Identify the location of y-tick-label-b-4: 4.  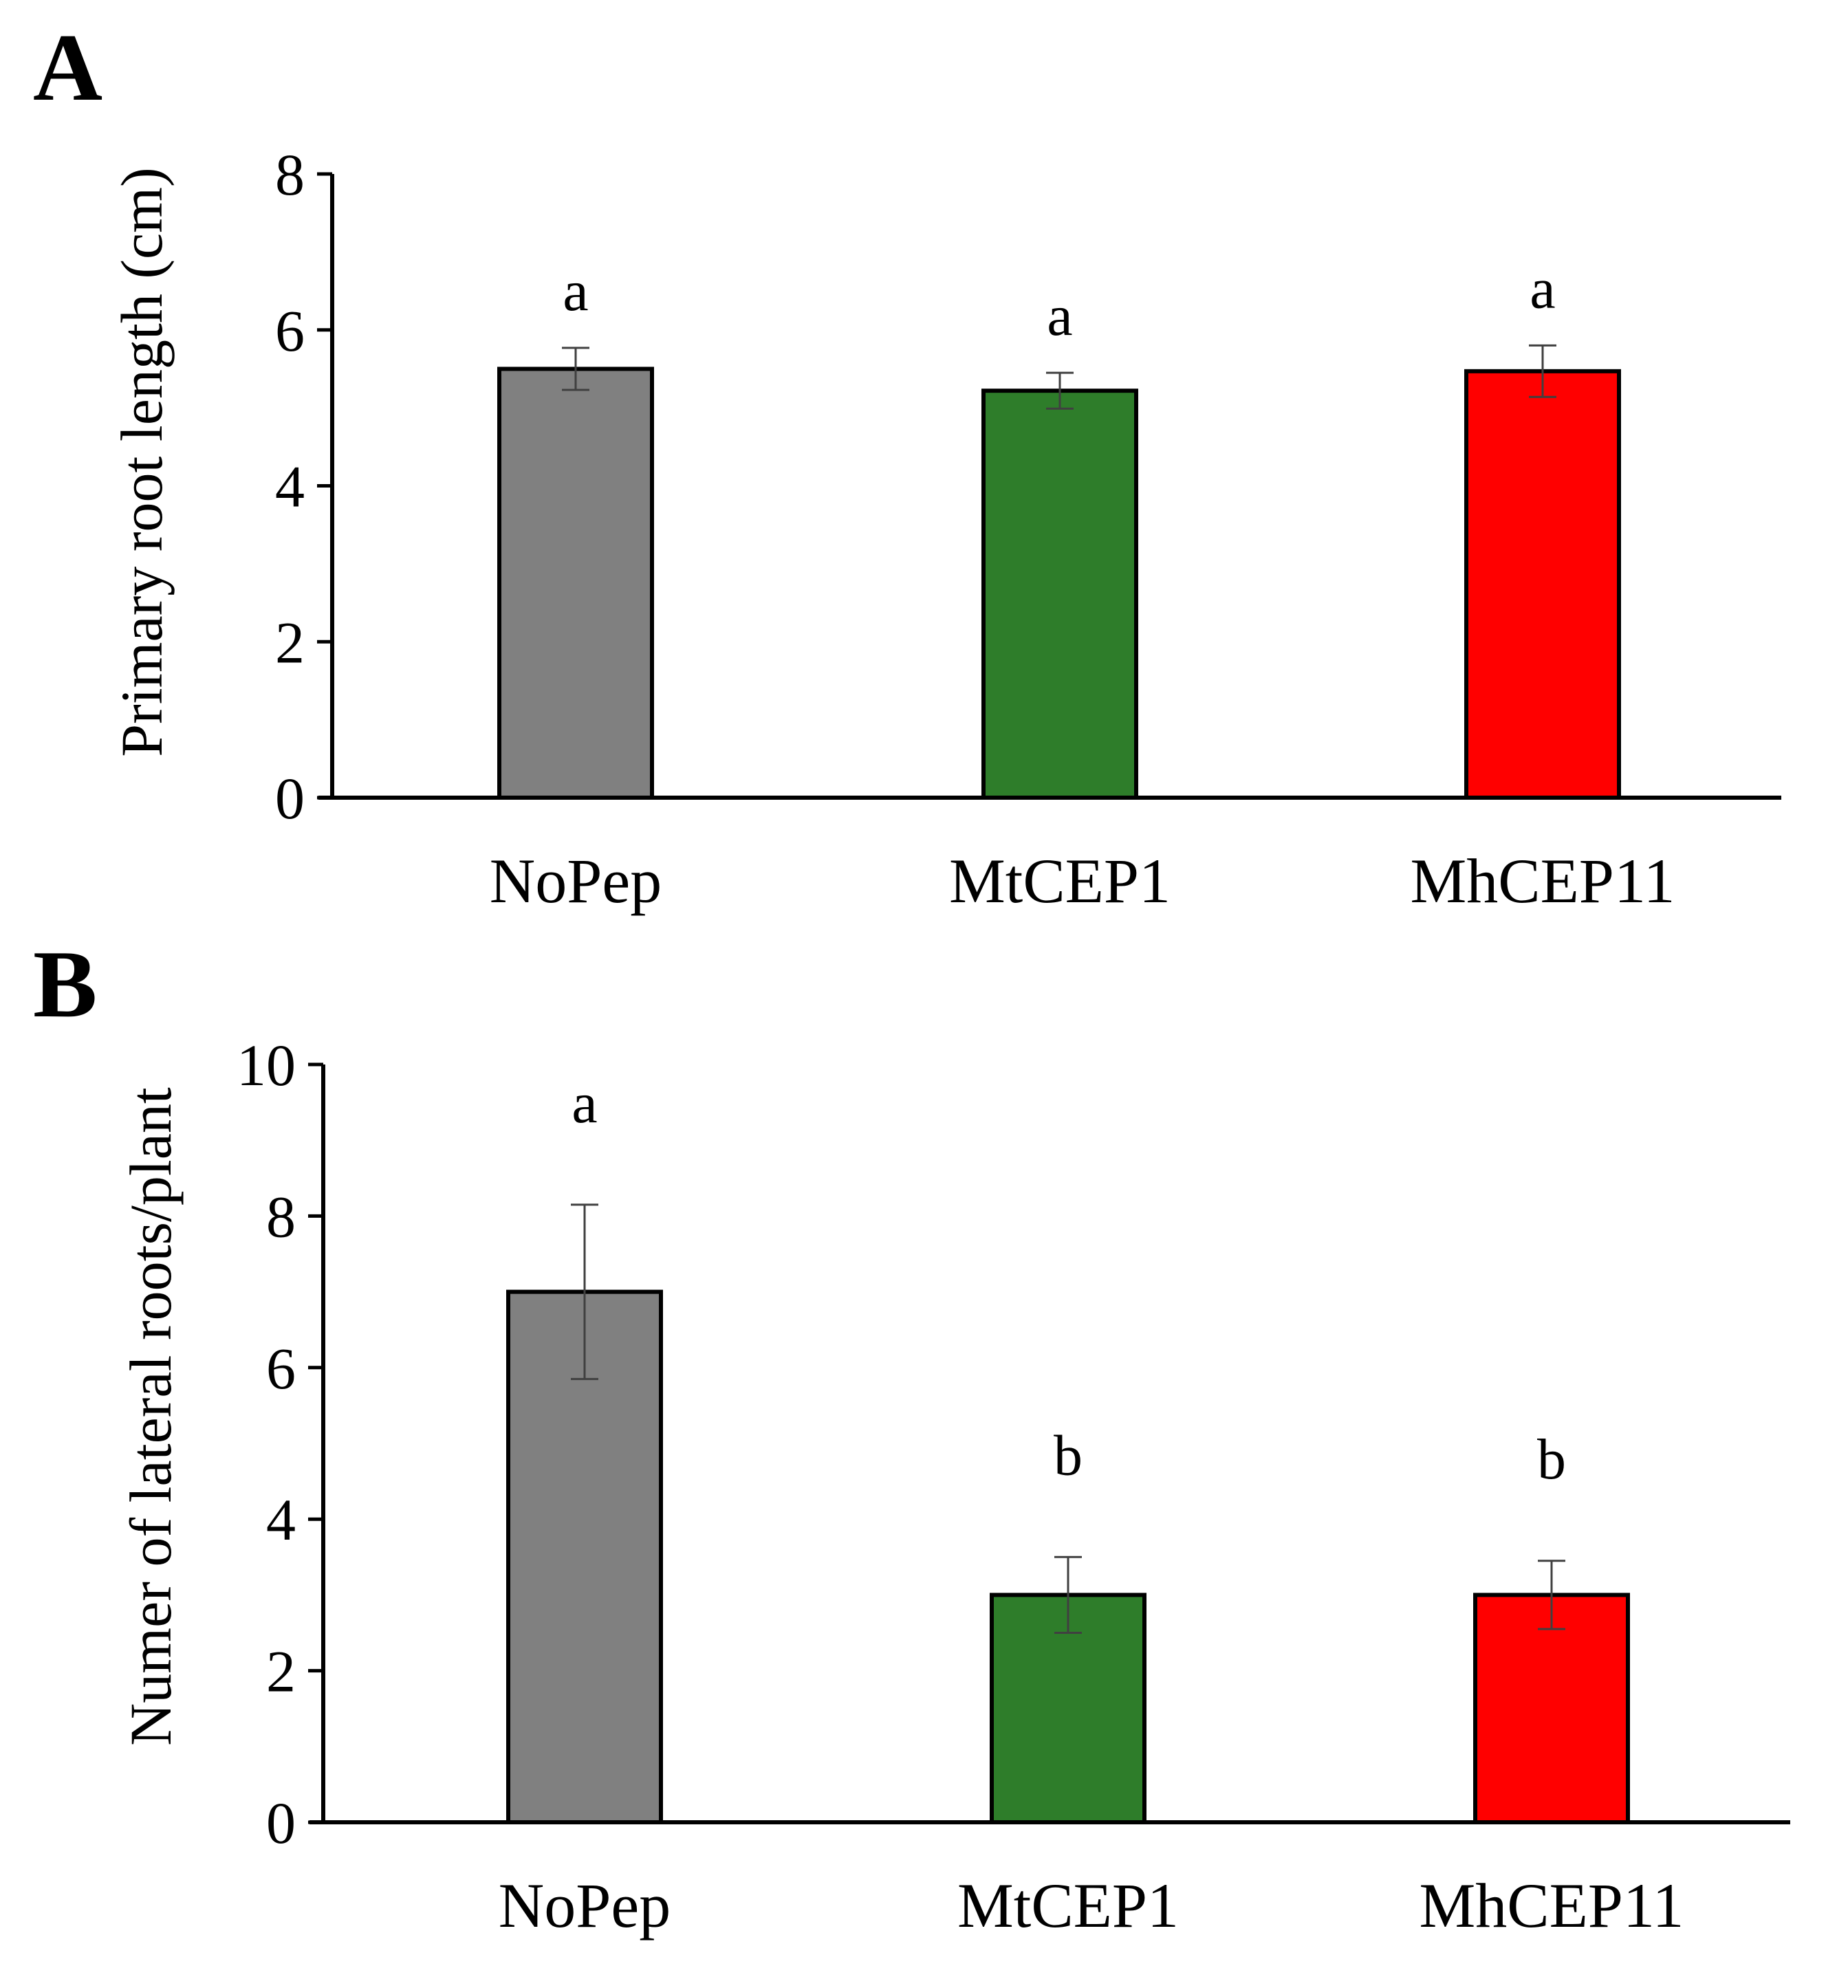
(281, 1520).